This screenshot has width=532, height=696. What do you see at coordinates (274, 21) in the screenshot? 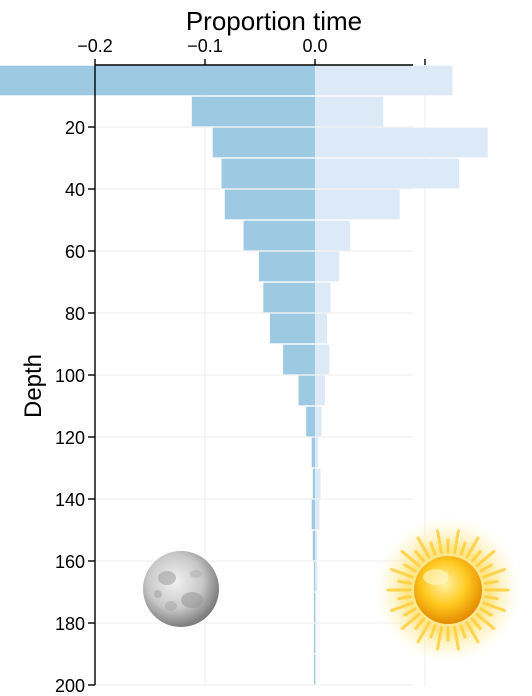
I see `x-axis-title: Proportion time` at bounding box center [274, 21].